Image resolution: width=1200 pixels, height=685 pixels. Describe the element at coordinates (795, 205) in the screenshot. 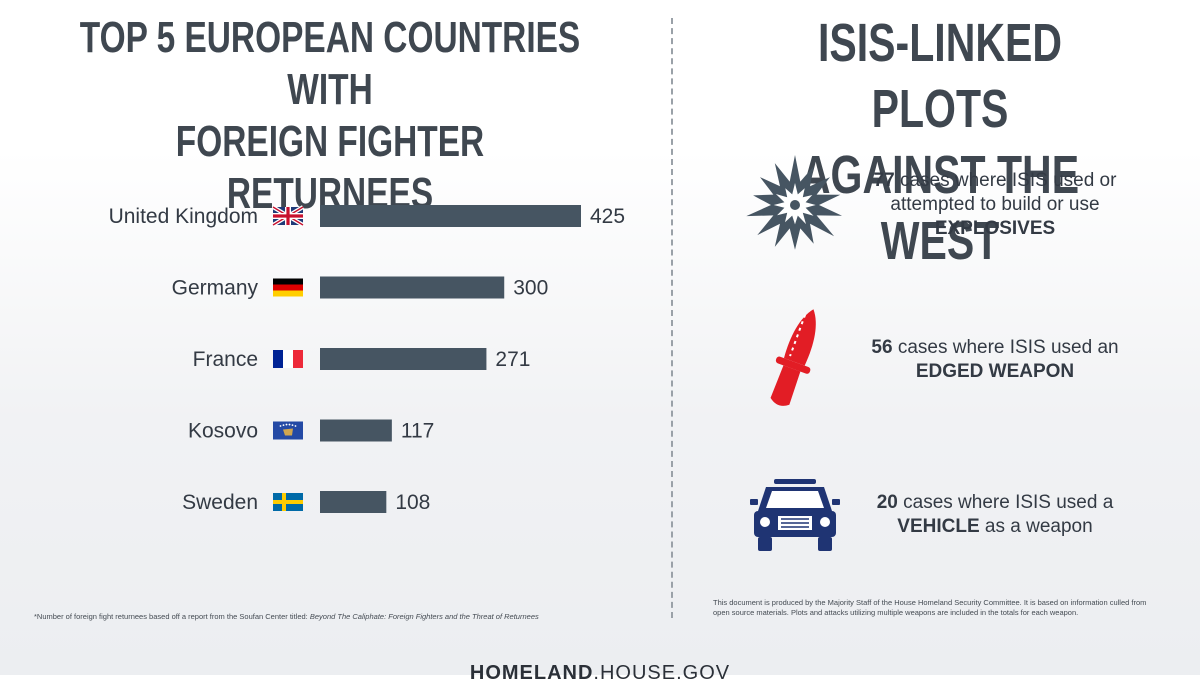

I see `explosion-icon` at that location.